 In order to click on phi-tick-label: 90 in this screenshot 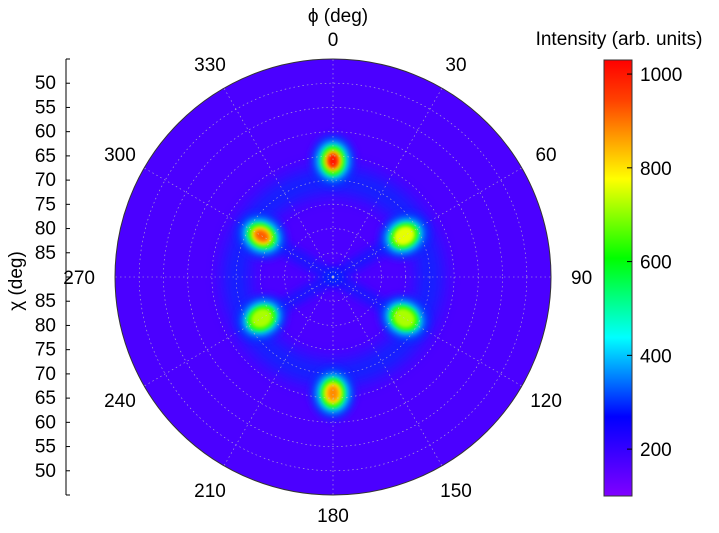, I will do `click(581, 278)`.